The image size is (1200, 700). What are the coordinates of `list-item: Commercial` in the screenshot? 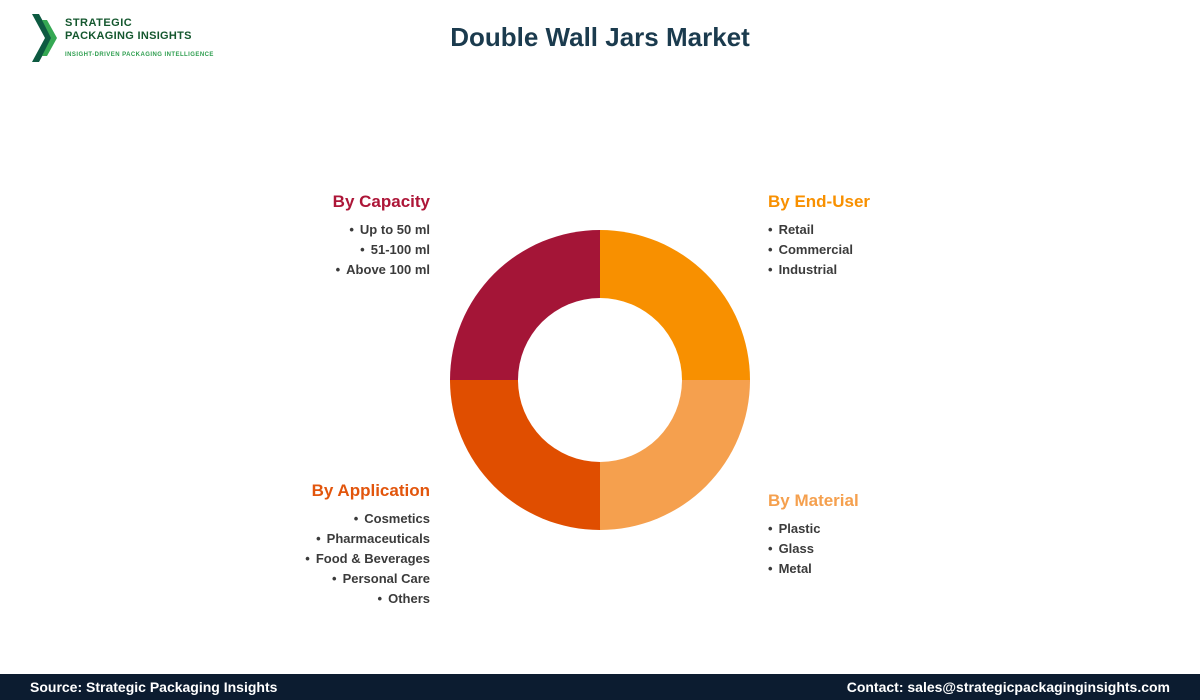 It's located at (819, 250).